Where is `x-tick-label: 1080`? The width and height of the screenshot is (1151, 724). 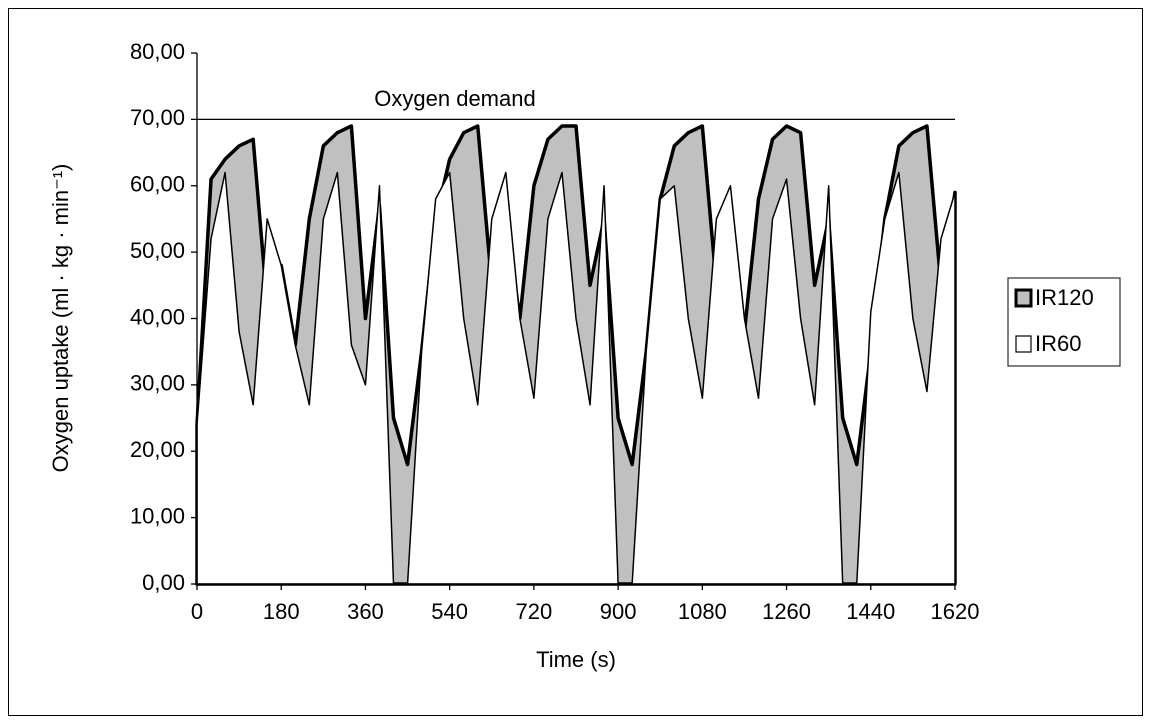
x-tick-label: 1080 is located at coordinates (702, 611).